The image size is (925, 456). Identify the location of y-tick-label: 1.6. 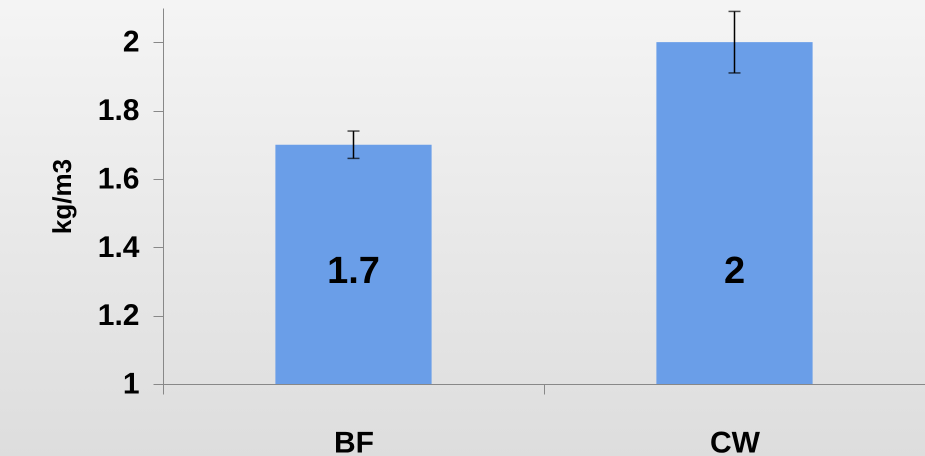
(119, 179).